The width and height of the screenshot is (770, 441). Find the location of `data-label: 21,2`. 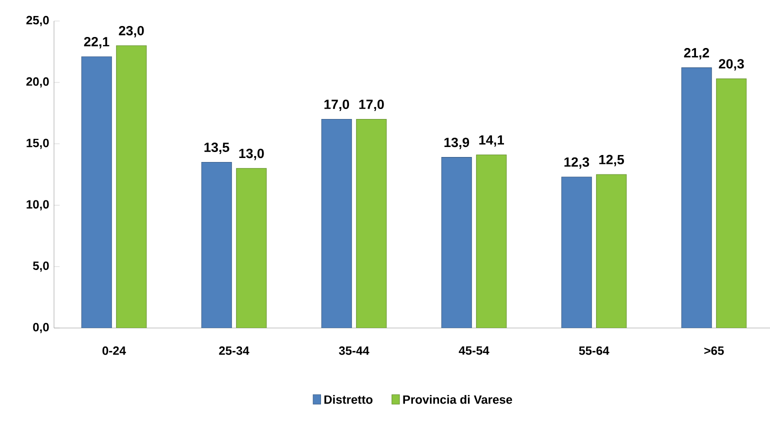

data-label: 21,2 is located at coordinates (697, 54).